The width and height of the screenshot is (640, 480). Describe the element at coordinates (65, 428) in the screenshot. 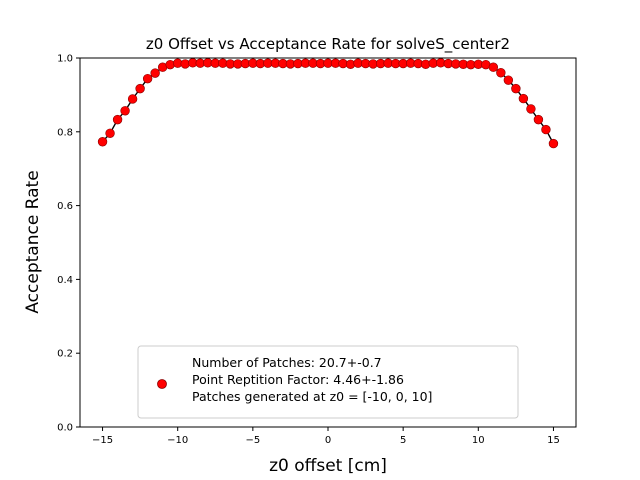

I see `y-tick-label: 0.0` at that location.